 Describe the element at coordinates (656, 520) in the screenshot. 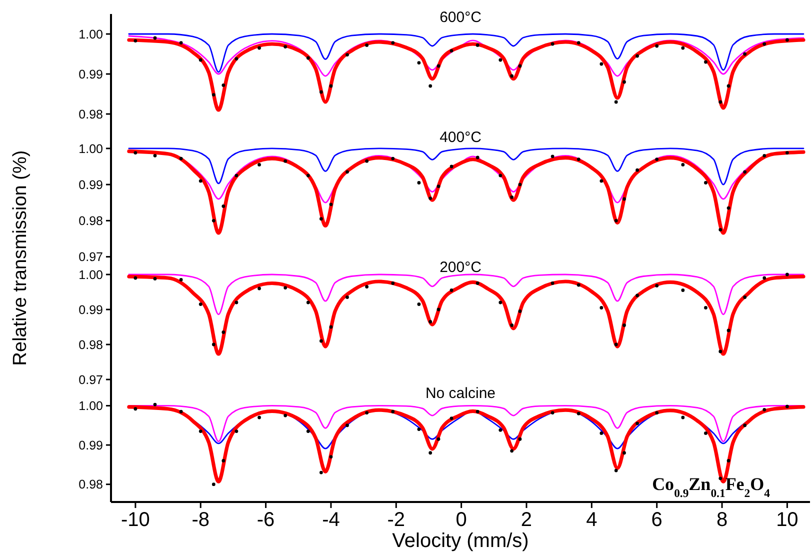

I see `x-tick-label: 6` at that location.